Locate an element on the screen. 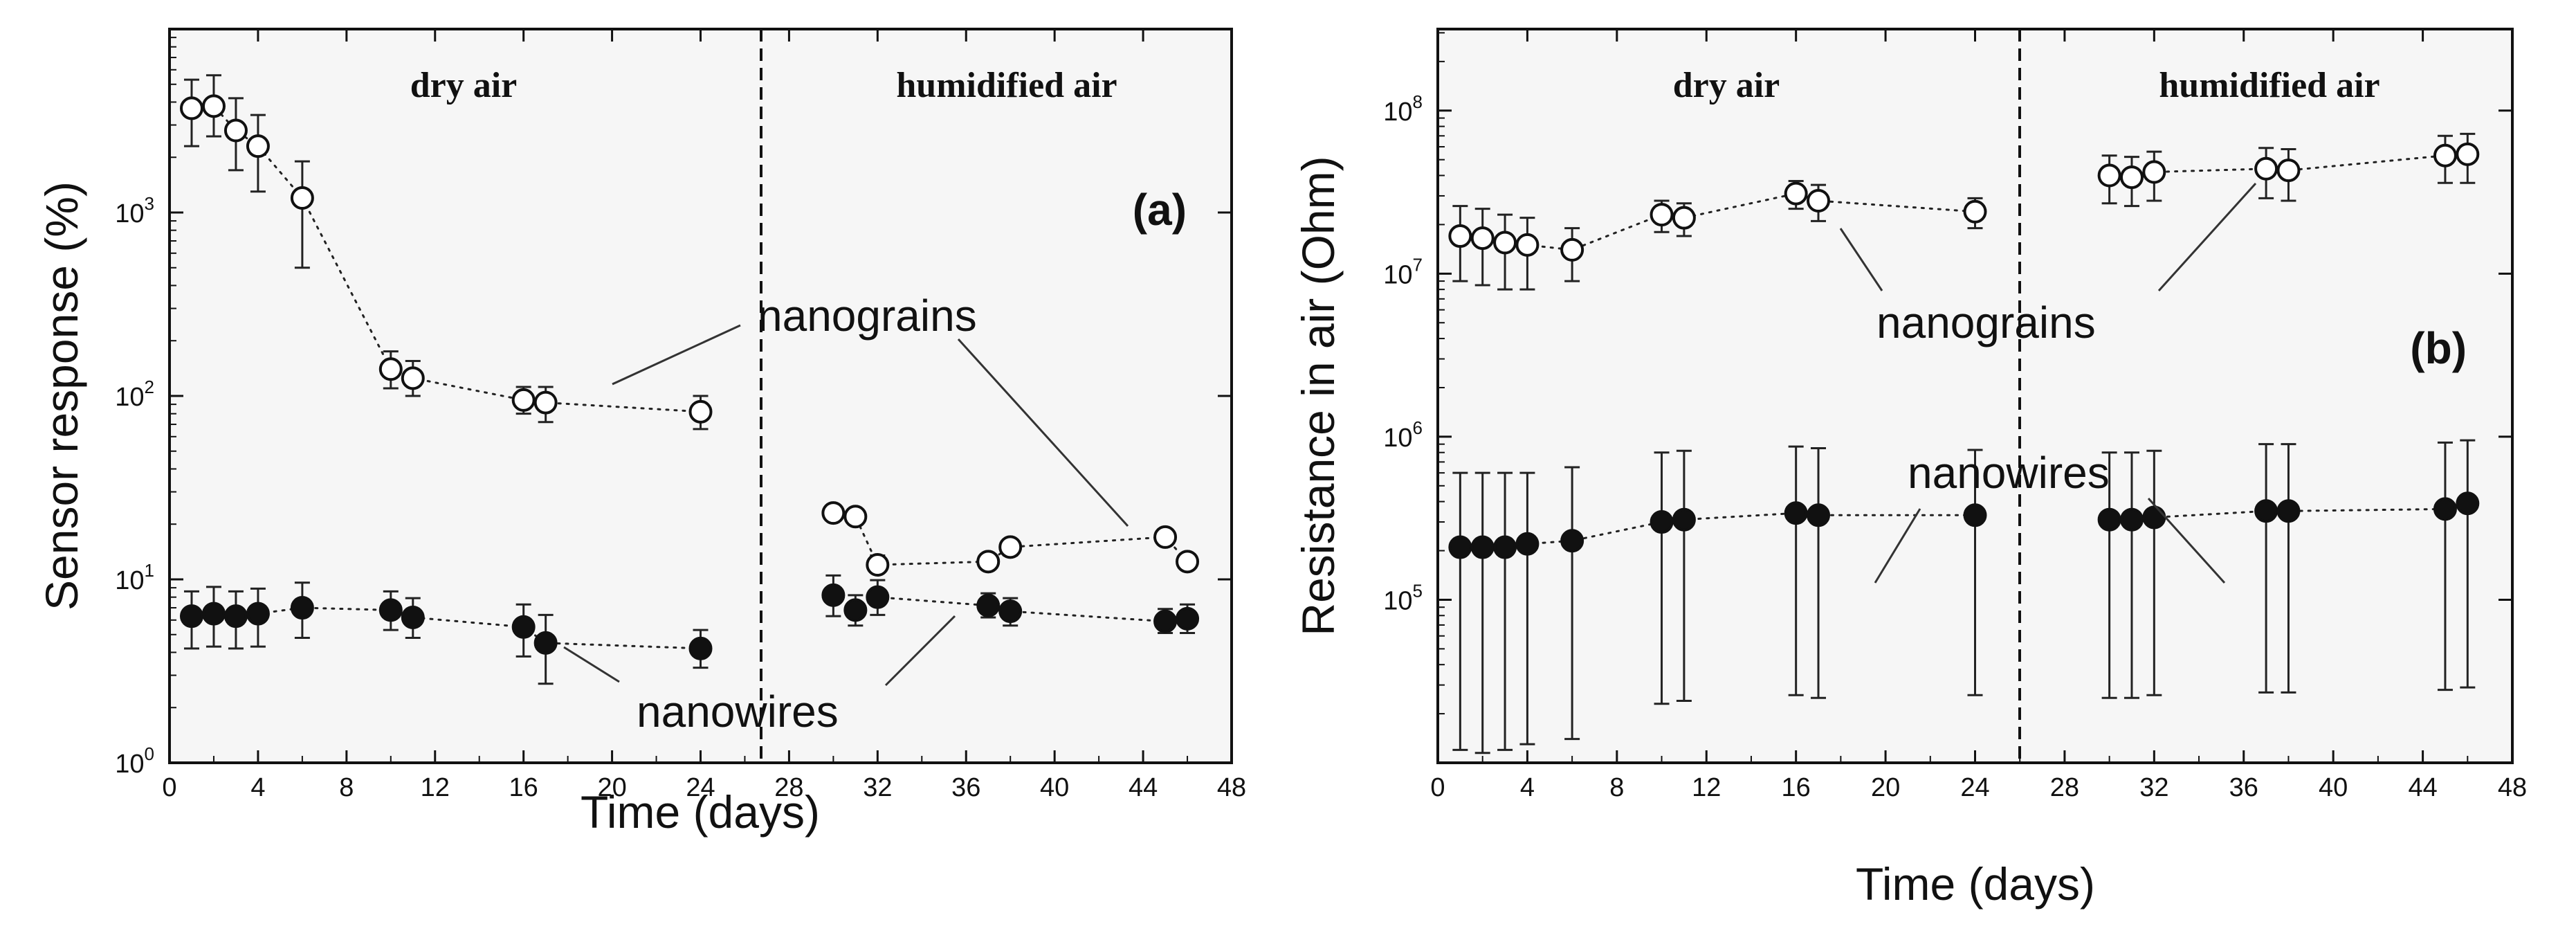 The height and width of the screenshot is (931, 2576). panel-a-x-tick-label-0: 0 is located at coordinates (169, 787).